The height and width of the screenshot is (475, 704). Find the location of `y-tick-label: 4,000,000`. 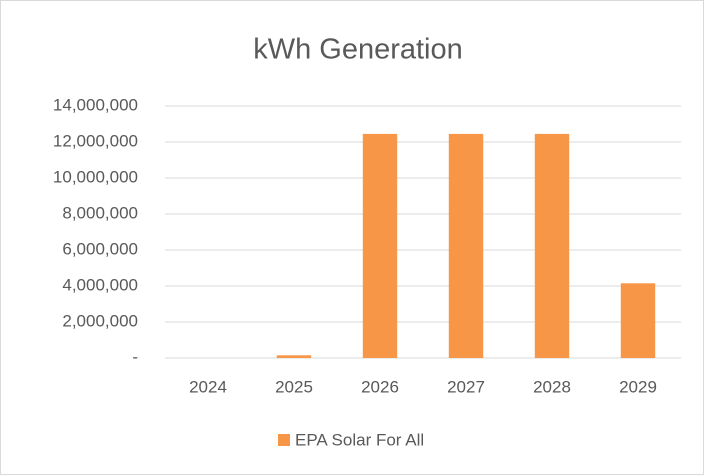

y-tick-label: 4,000,000 is located at coordinates (100, 284).